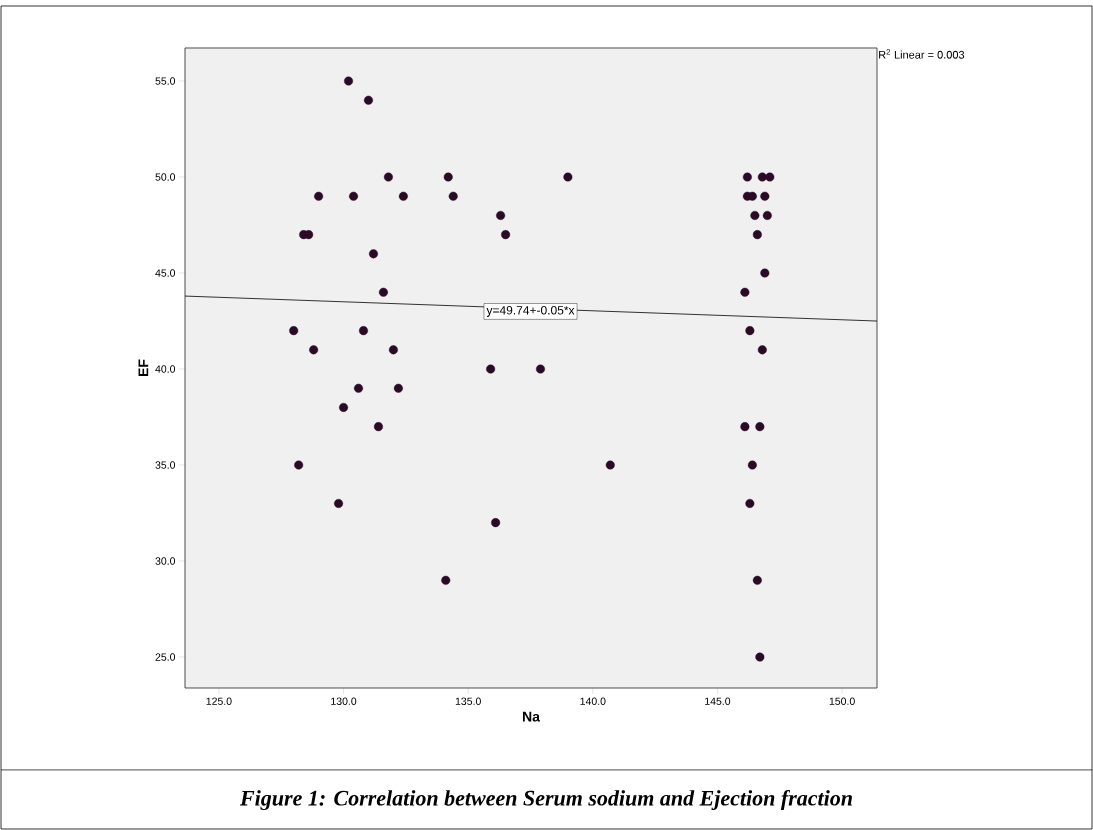  I want to click on x-tick-label: 130.0, so click(344, 701).